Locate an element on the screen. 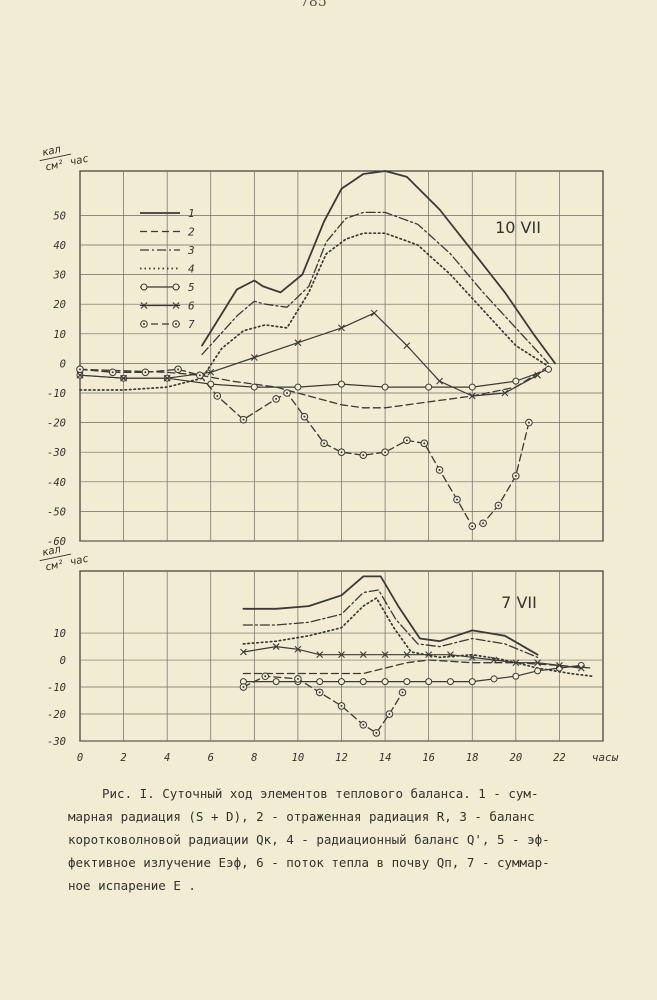  x-tick-label: 16 is located at coordinates (428, 758).